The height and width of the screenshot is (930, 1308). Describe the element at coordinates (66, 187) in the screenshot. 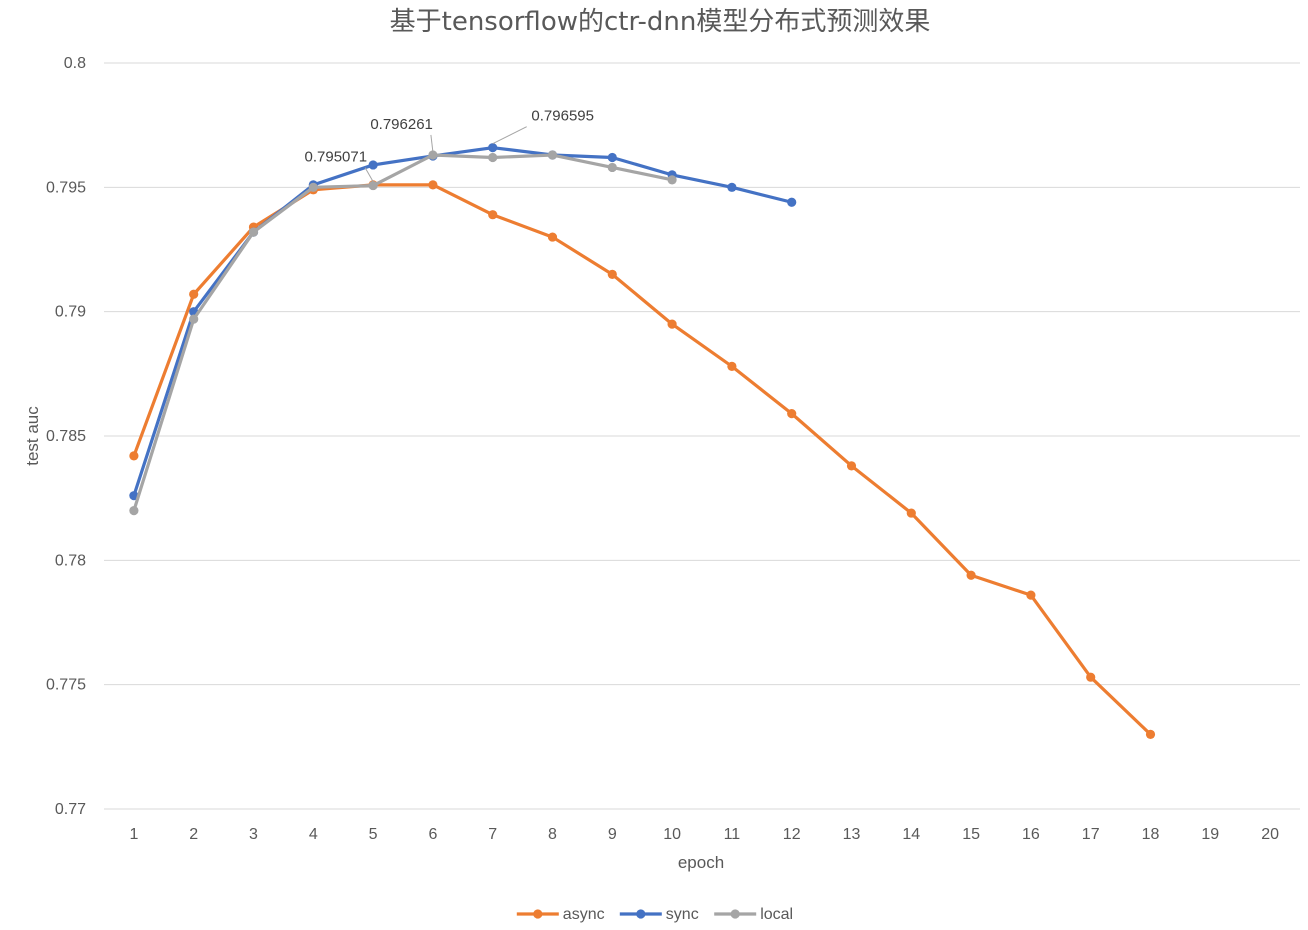

I see `y-tick-label: 0.795` at that location.